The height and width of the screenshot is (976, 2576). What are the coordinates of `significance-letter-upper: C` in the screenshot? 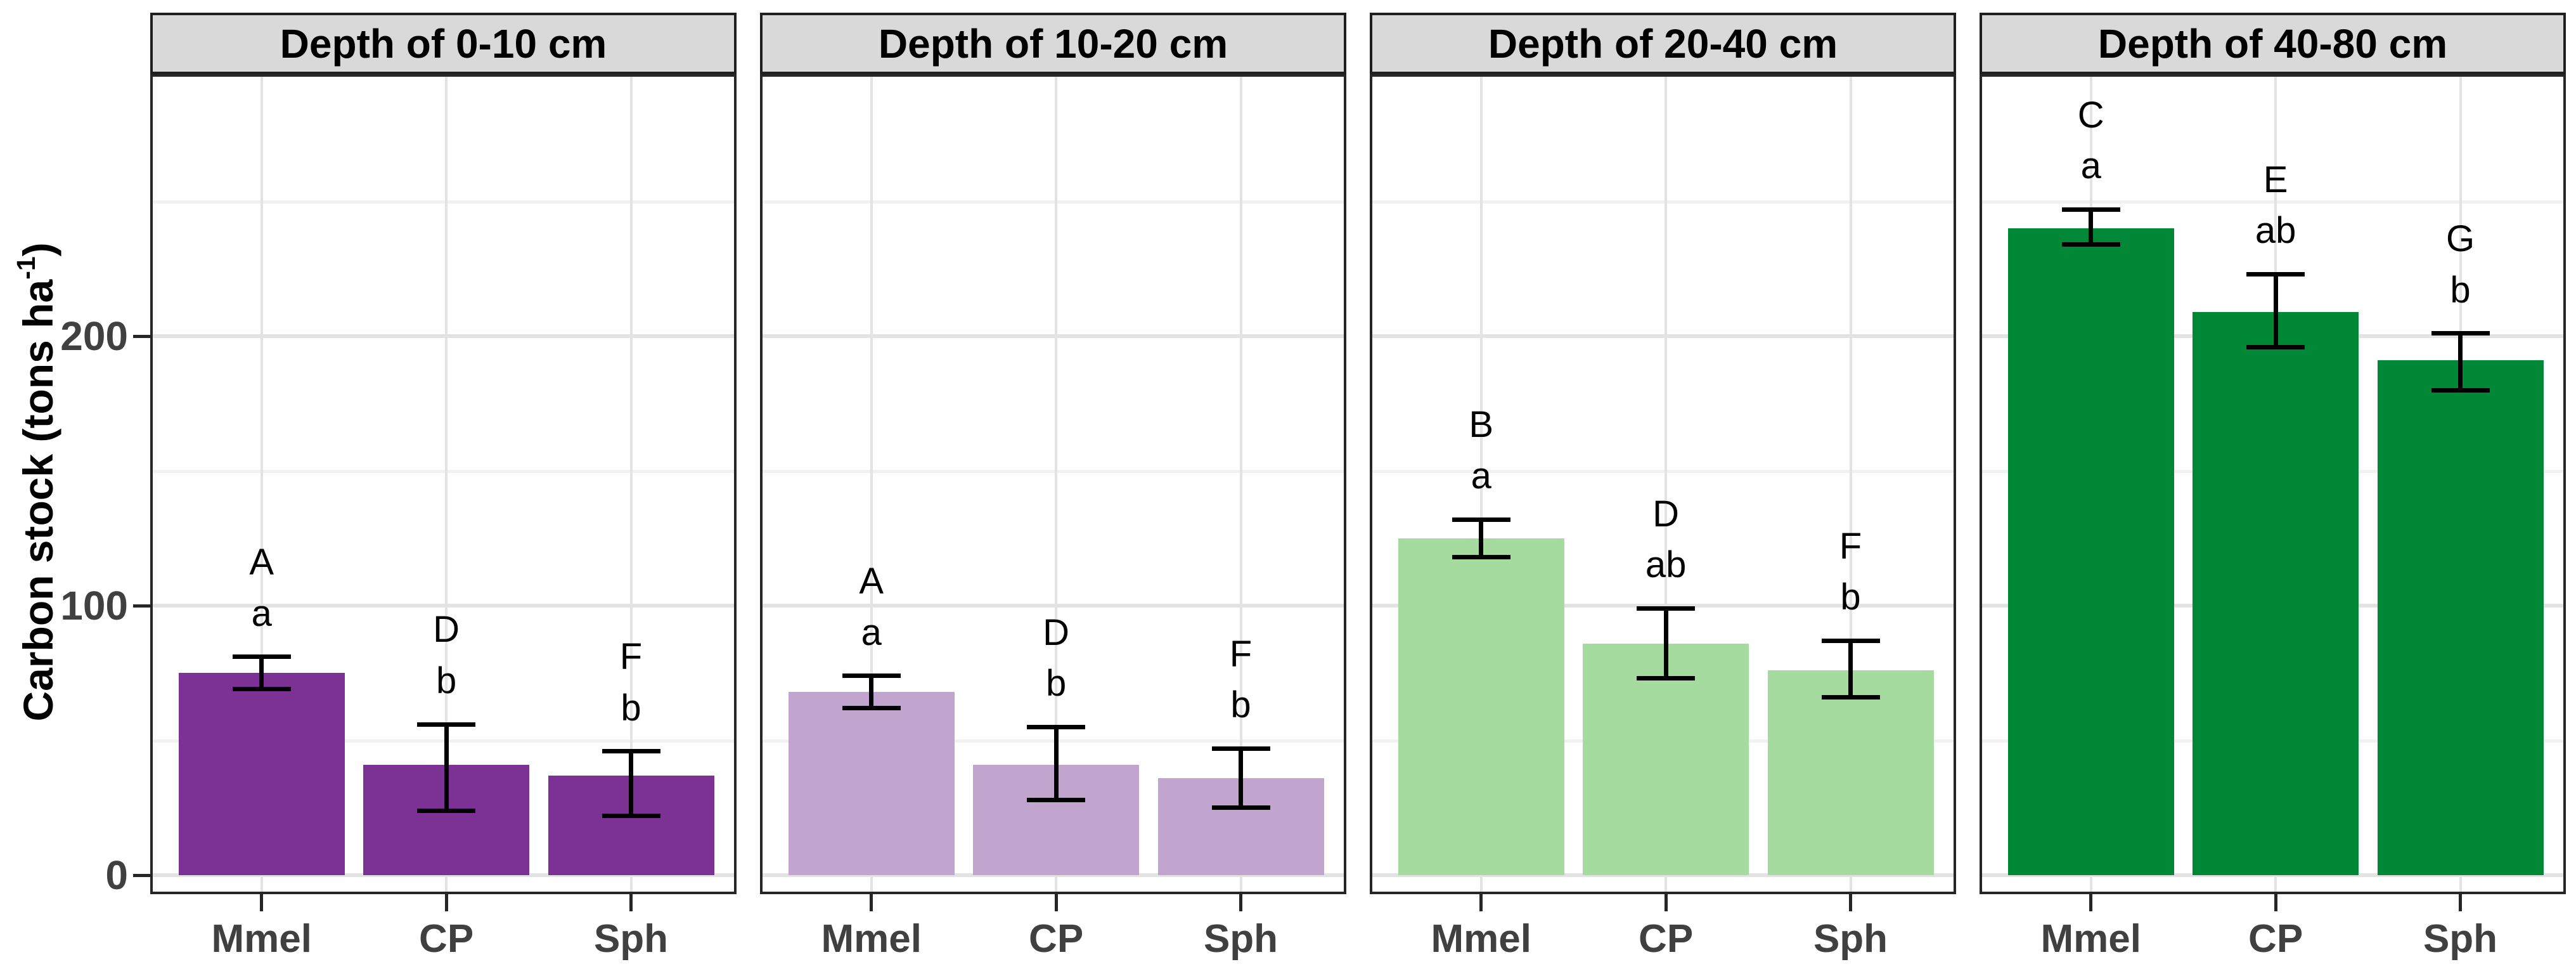 It's located at (2090, 115).